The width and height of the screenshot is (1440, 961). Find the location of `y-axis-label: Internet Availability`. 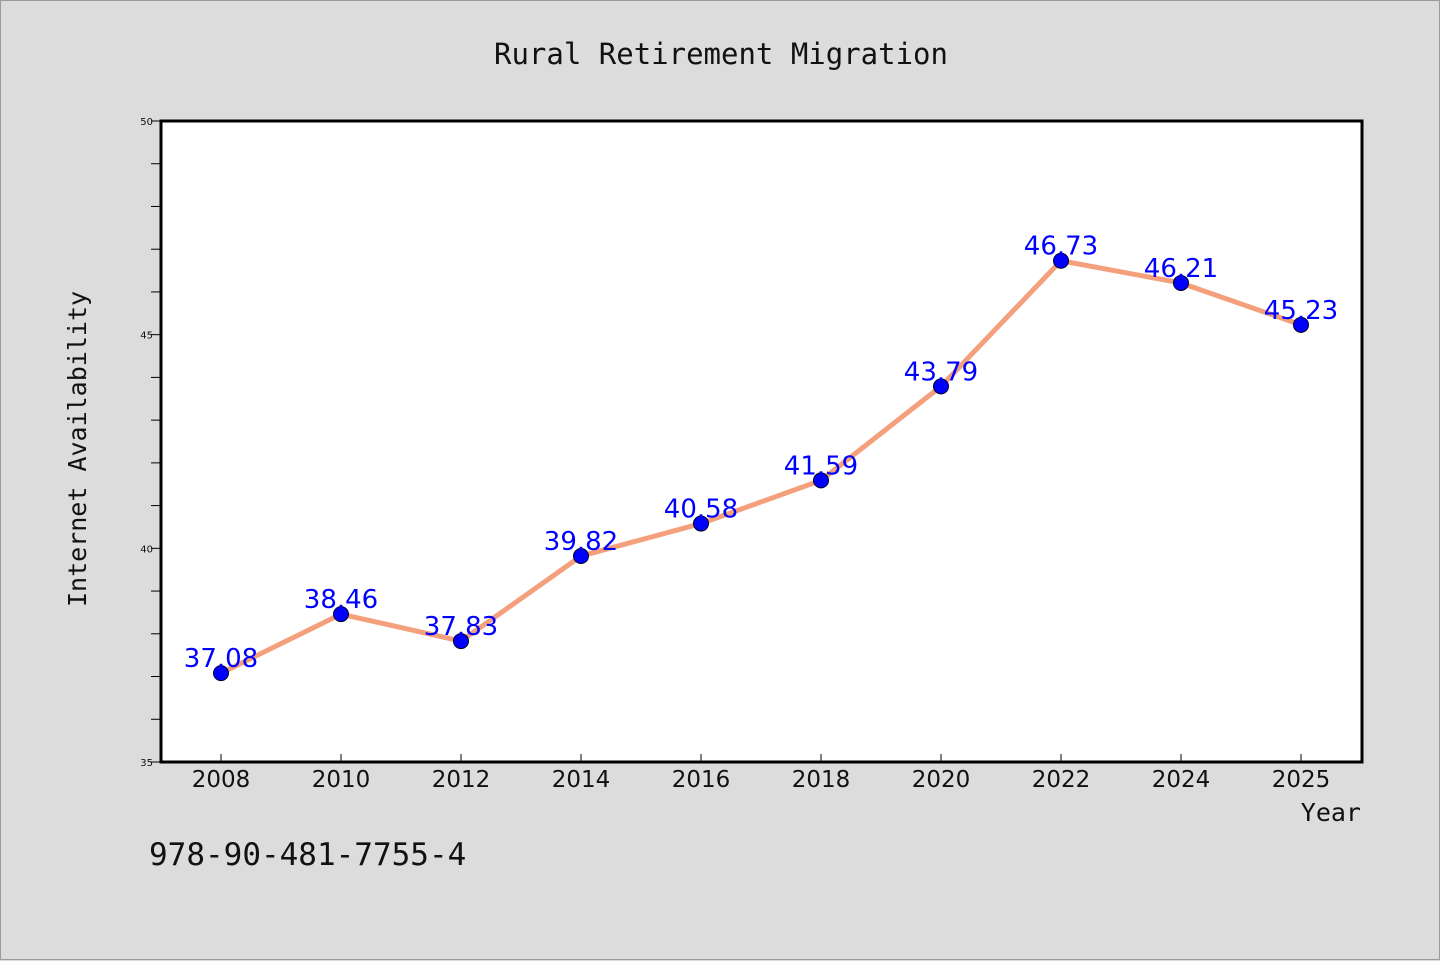

y-axis-label: Internet Availability is located at coordinates (77, 449).